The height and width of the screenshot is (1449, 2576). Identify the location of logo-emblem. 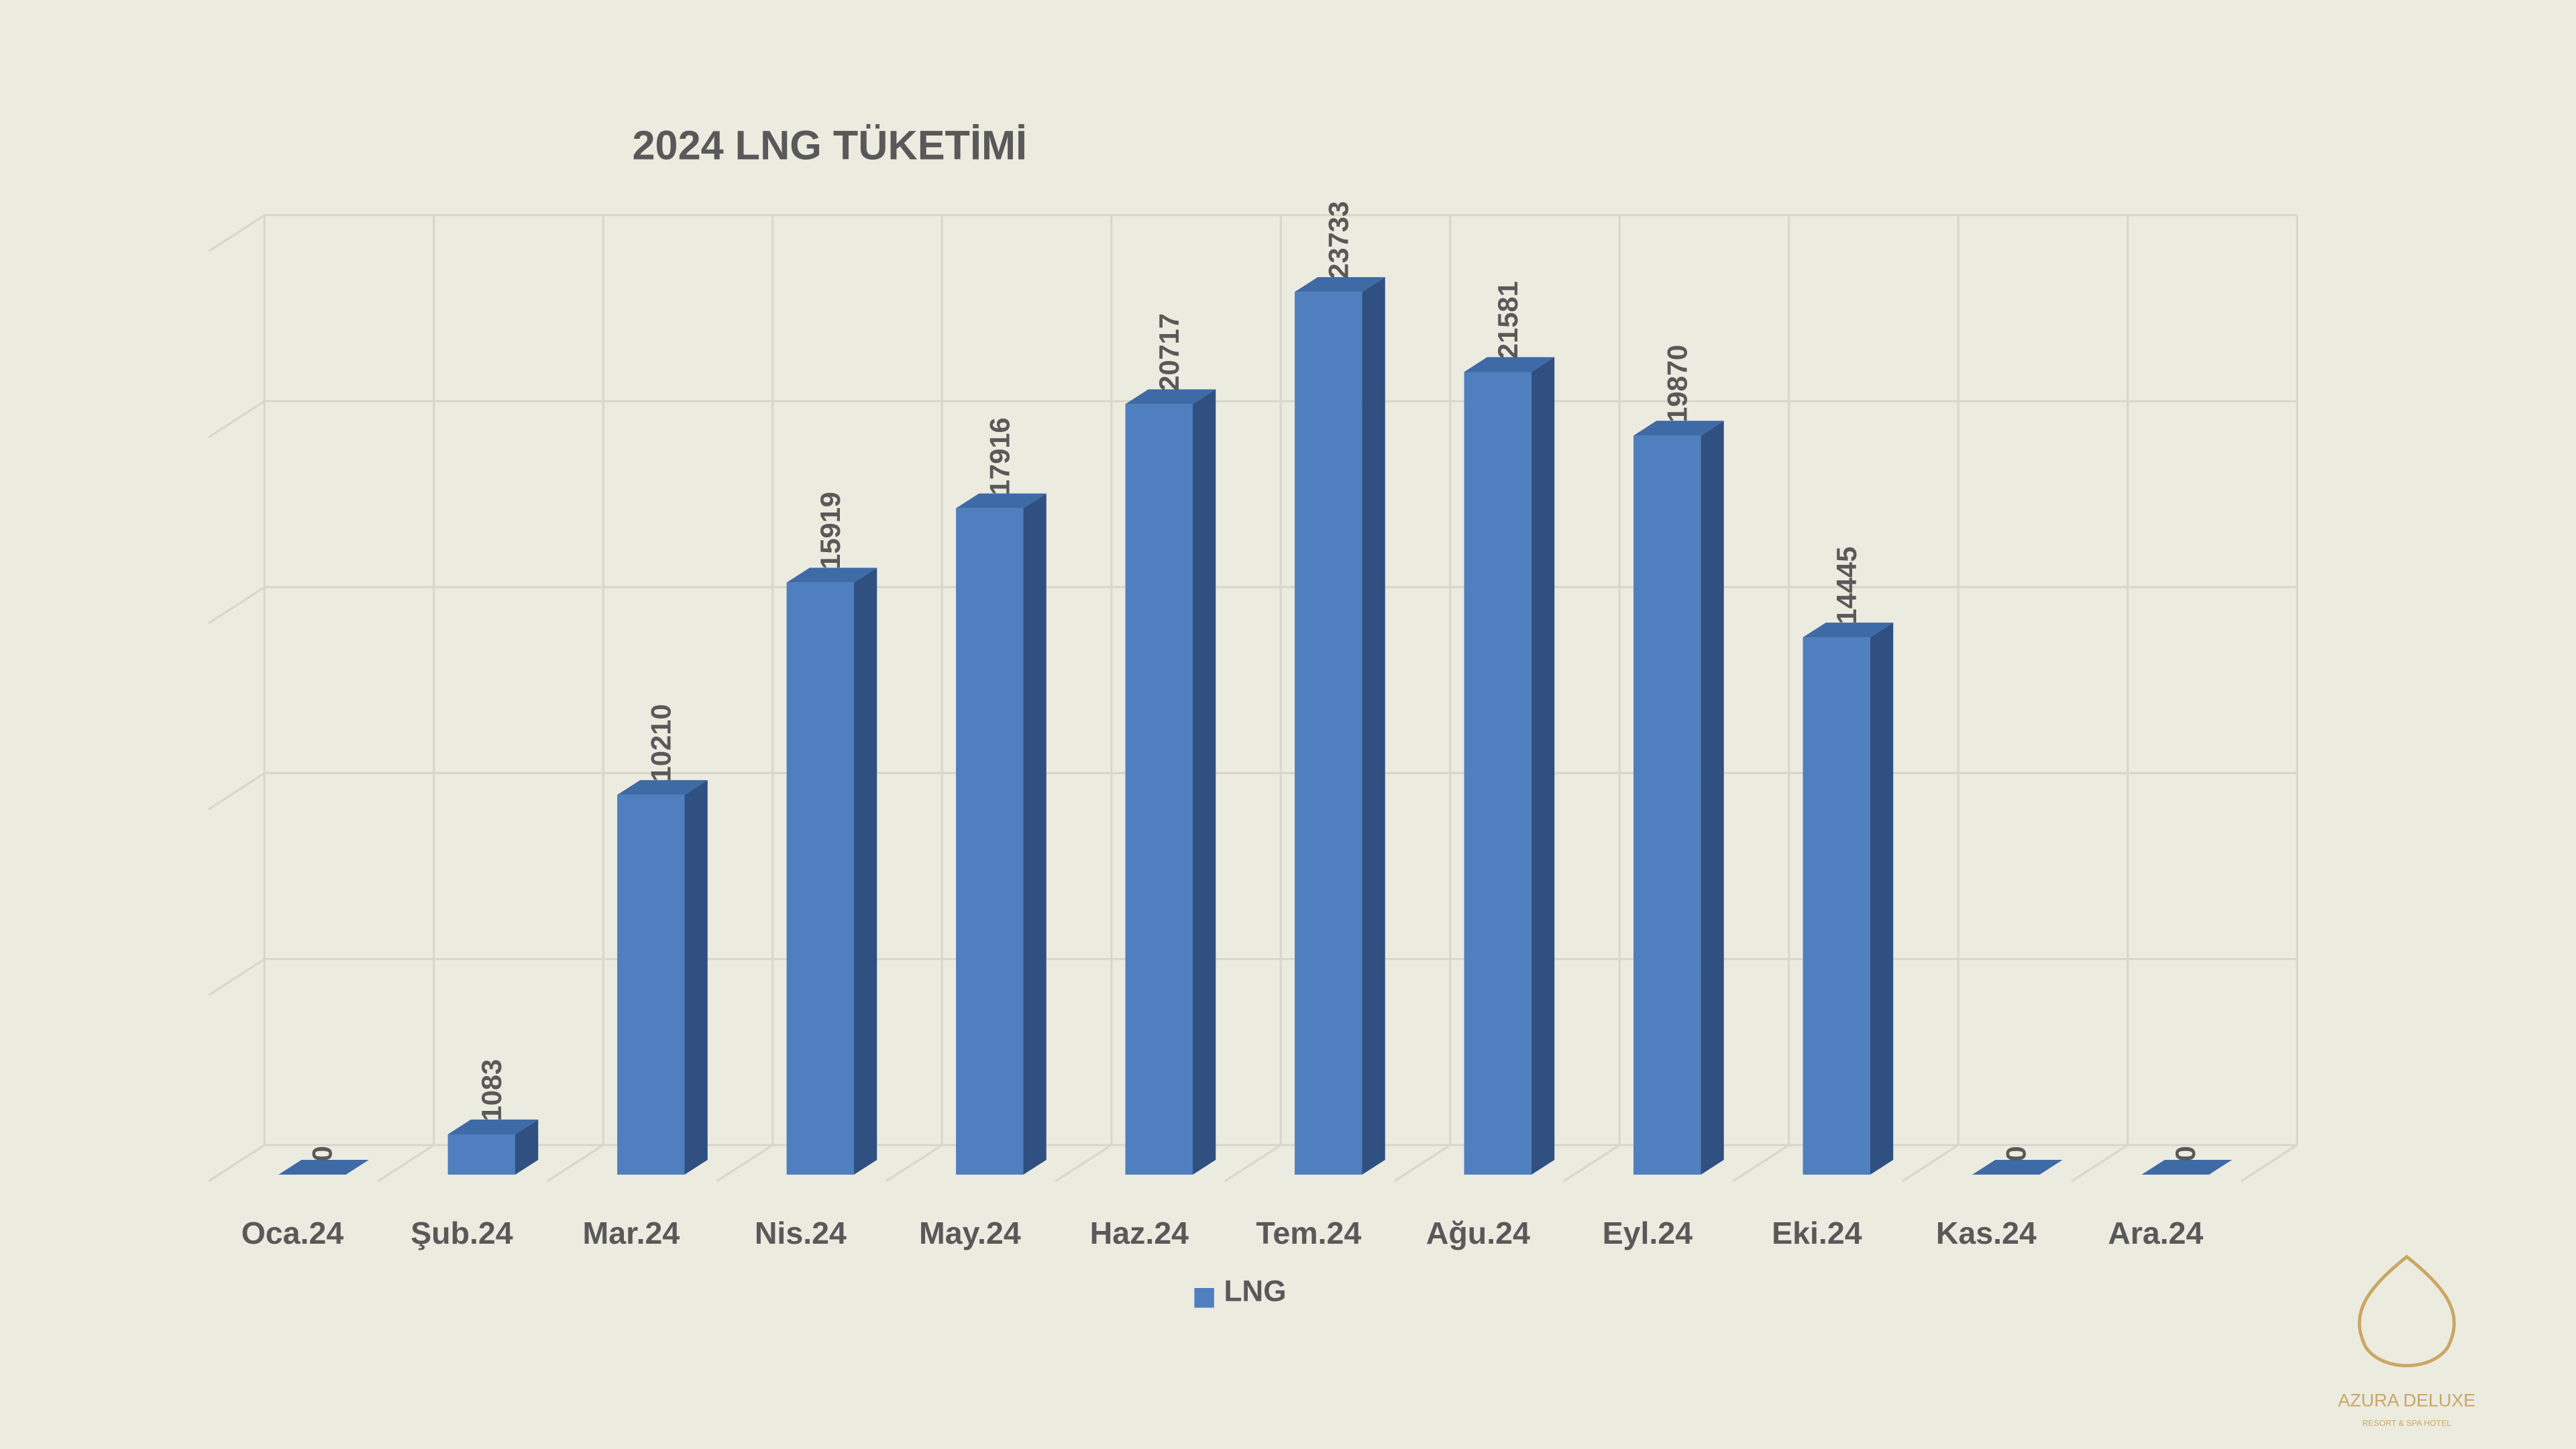
(2406, 1311).